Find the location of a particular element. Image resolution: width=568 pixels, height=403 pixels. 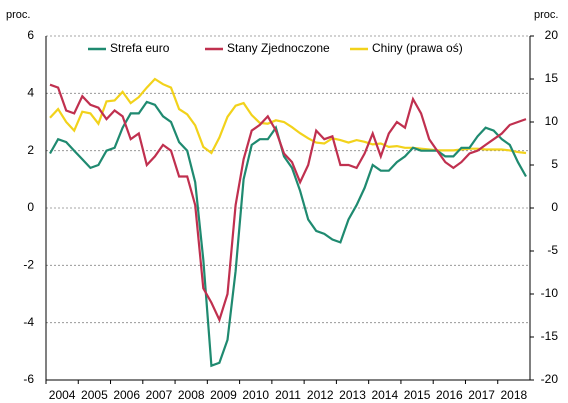

y2-tick-label: 10 is located at coordinates (552, 121).